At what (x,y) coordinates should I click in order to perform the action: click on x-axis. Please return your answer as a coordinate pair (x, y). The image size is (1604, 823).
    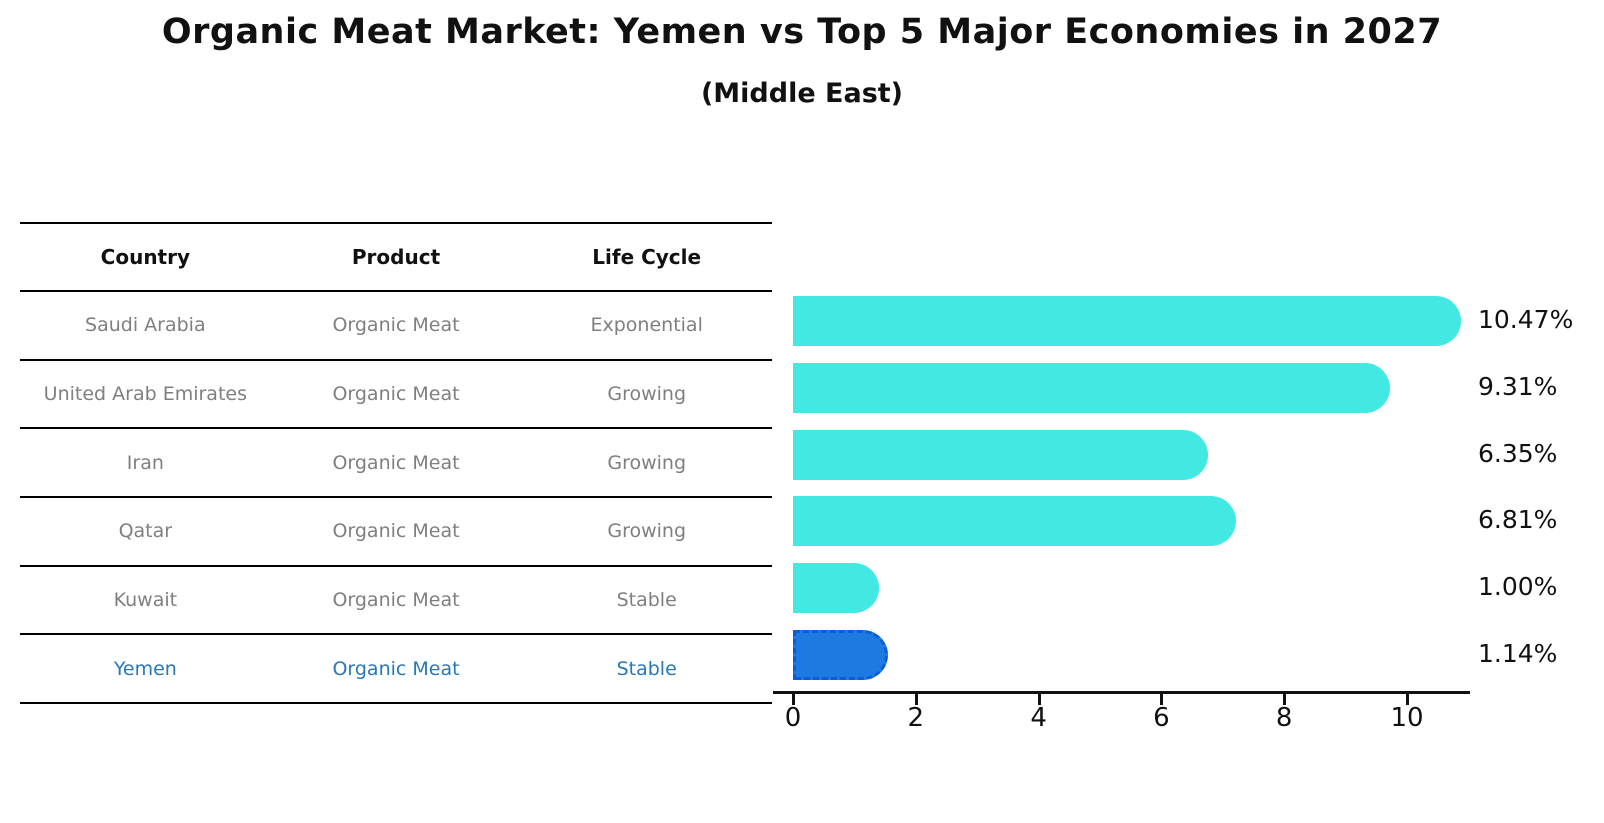
    Looking at the image, I should click on (1121, 692).